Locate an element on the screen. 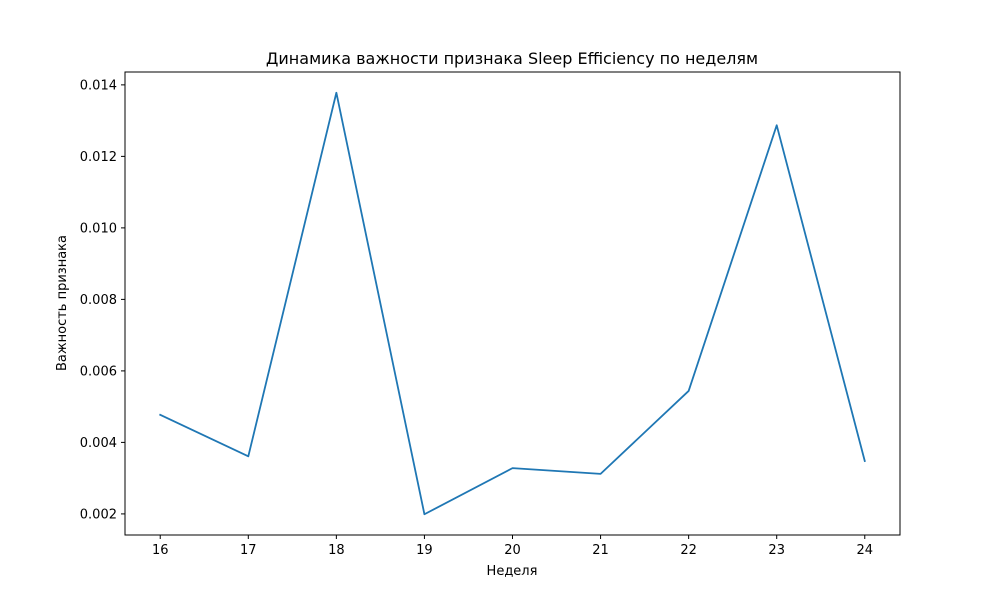 The width and height of the screenshot is (1000, 600). y-tick-label: 0.006 is located at coordinates (98, 371).